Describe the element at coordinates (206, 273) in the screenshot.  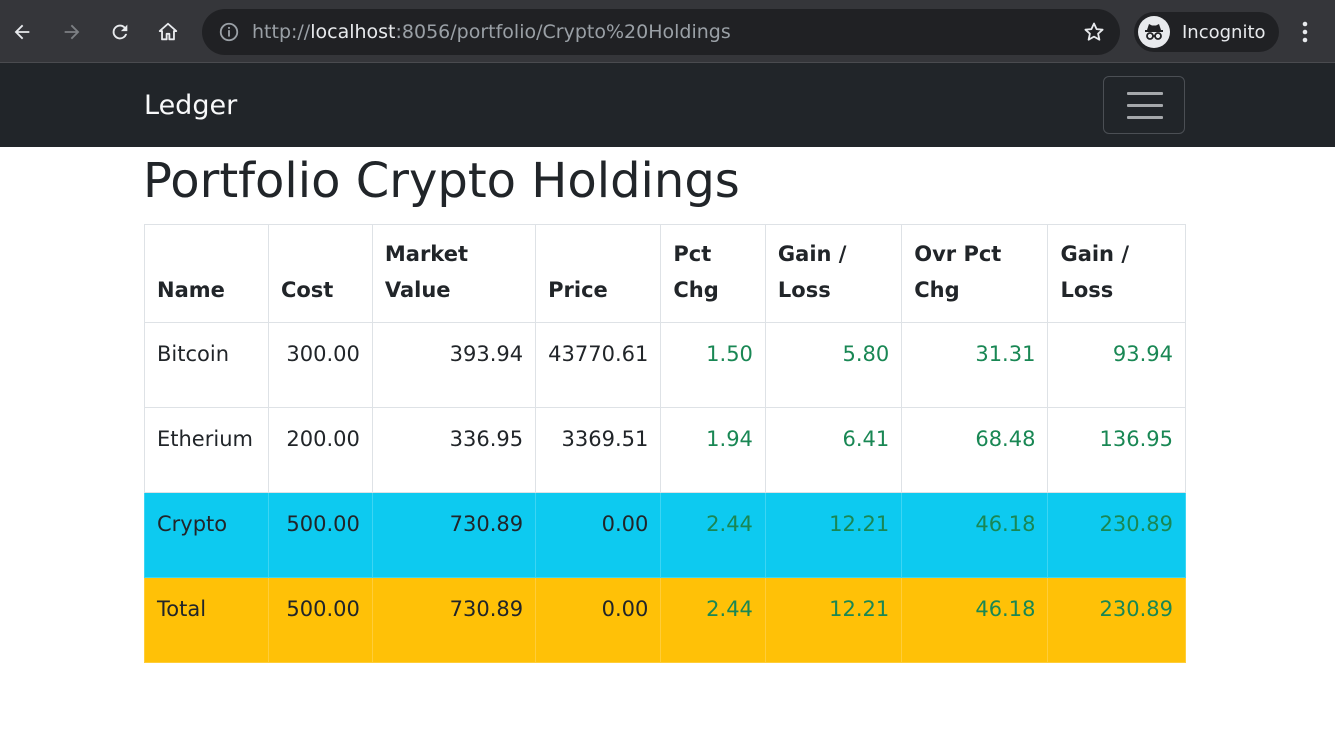
I see `column-header-name: Name` at that location.